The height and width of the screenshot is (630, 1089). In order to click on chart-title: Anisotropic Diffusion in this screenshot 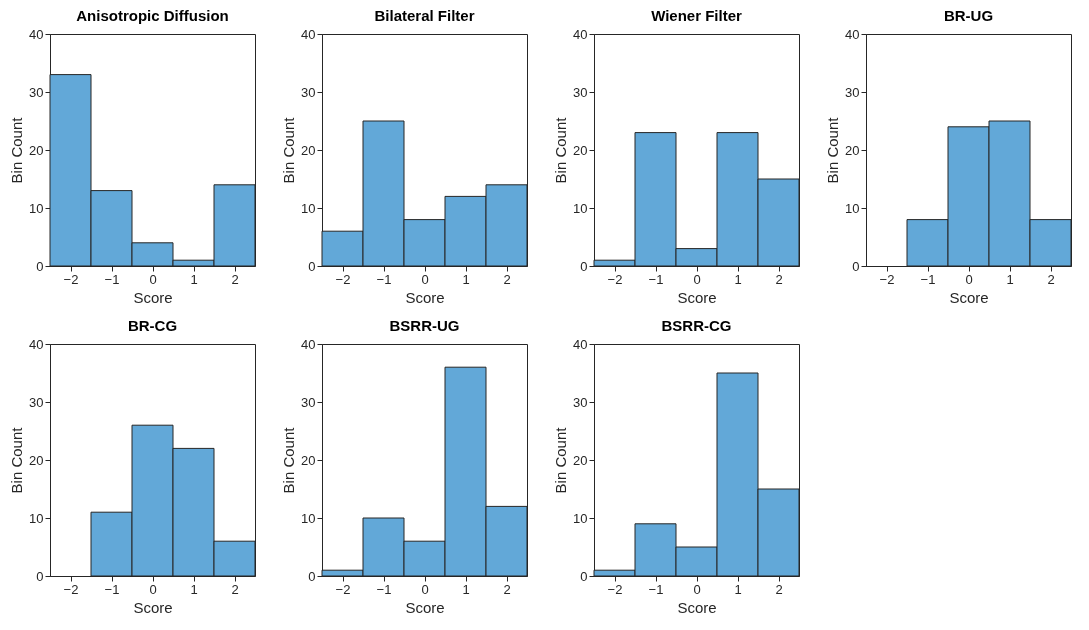, I will do `click(152, 15)`.